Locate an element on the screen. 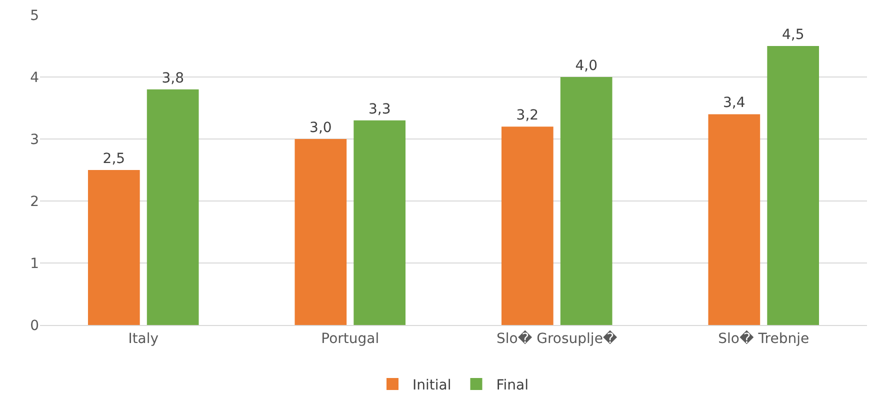 The height and width of the screenshot is (410, 877). x-tick-label: Slo� Grosuplje� is located at coordinates (557, 338).